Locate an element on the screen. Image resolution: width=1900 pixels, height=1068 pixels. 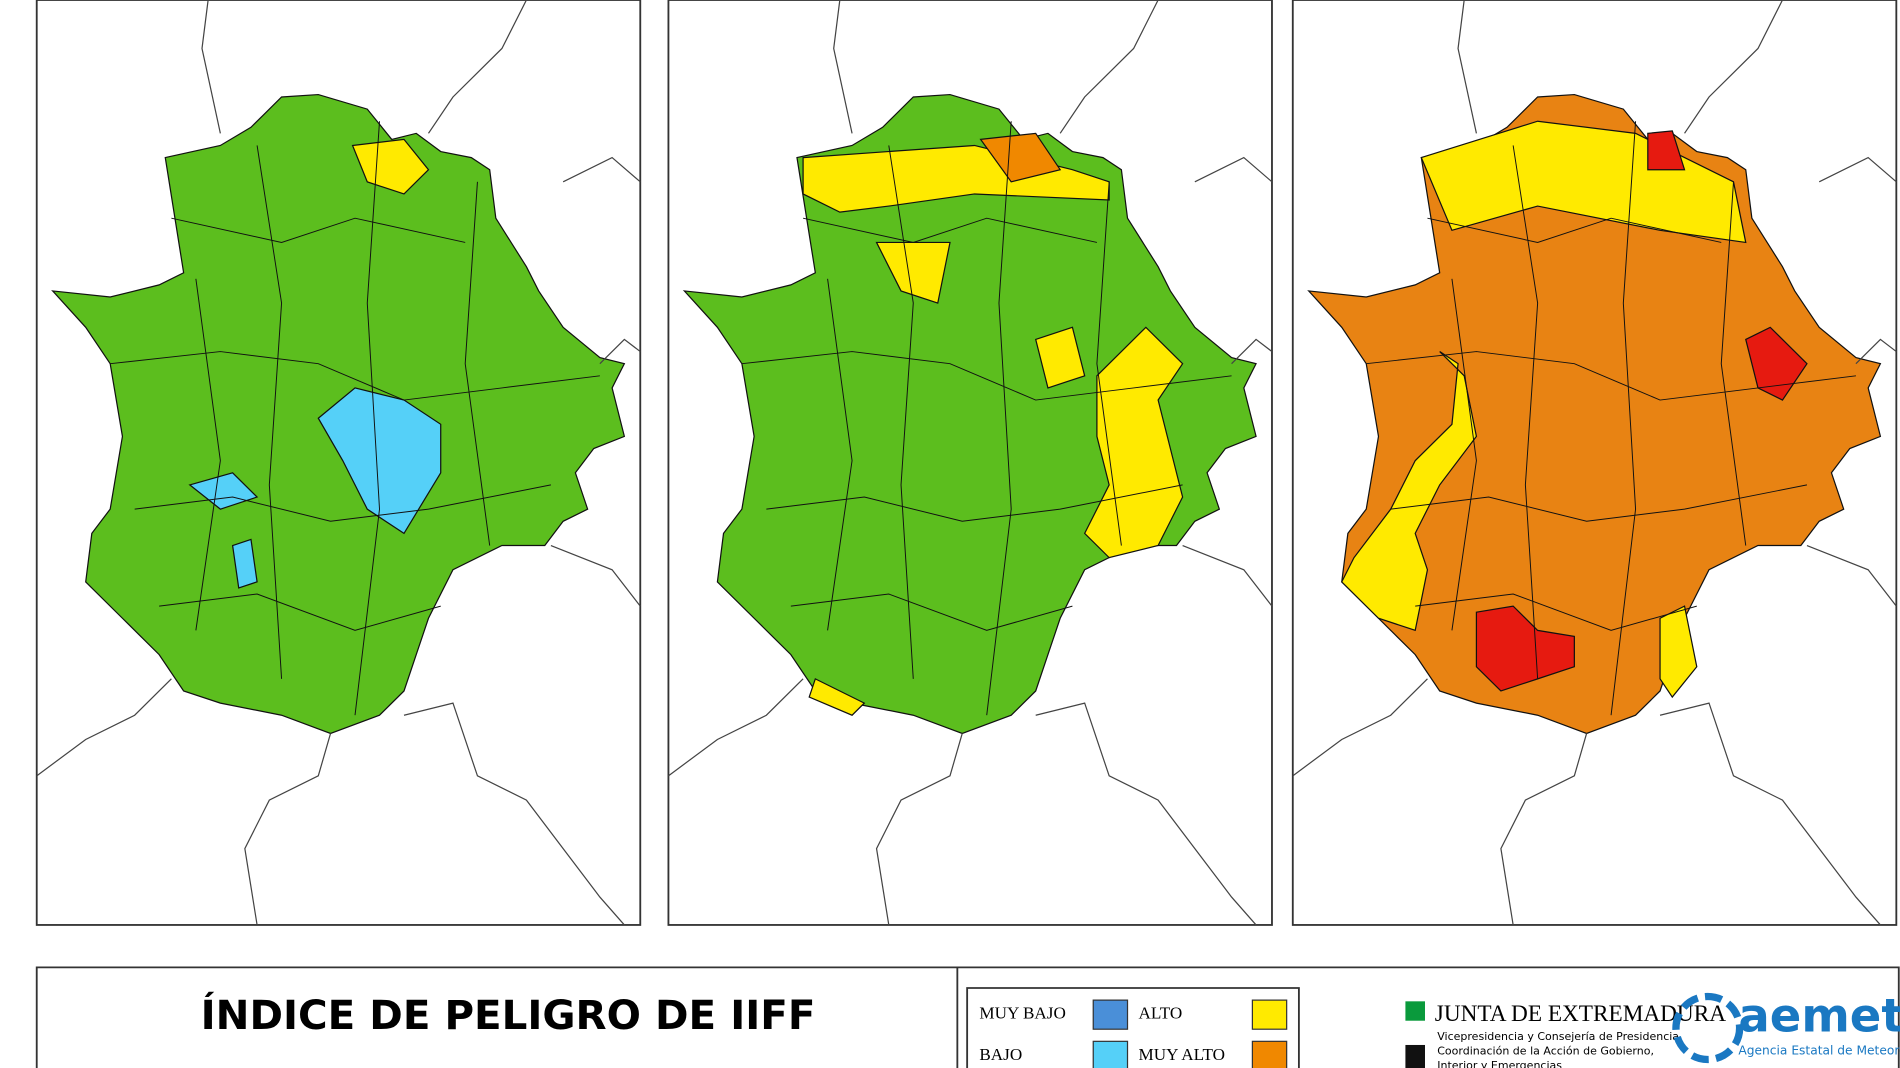
legend: MUY BAJO ALTO BAJO MUY ALTO is located at coordinates (1133, 1033).